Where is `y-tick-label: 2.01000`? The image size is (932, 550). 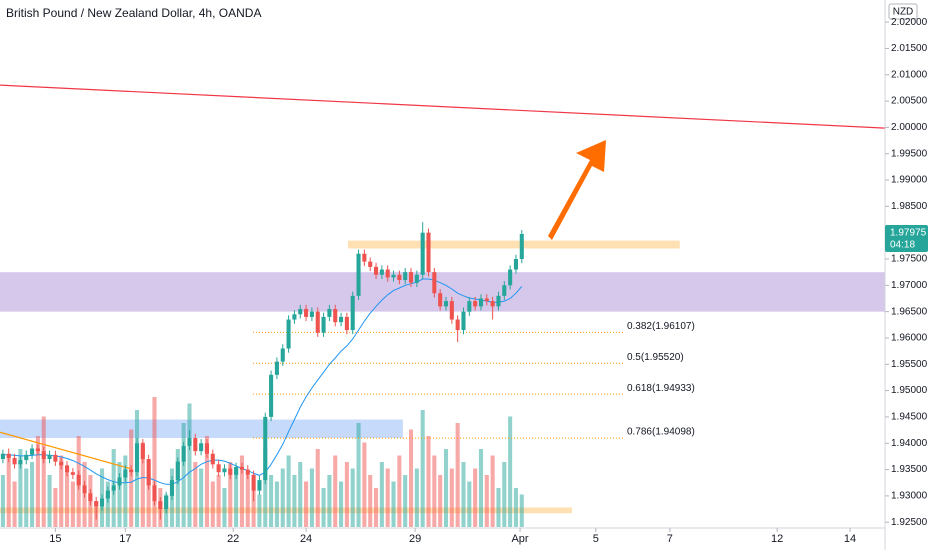 y-tick-label: 2.01000 is located at coordinates (909, 74).